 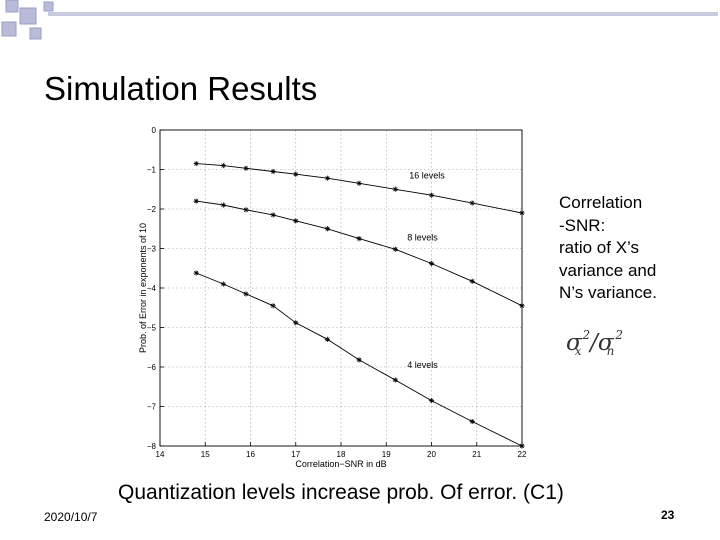 I want to click on side-note-line-2: -SNR:, so click(x=582, y=225).